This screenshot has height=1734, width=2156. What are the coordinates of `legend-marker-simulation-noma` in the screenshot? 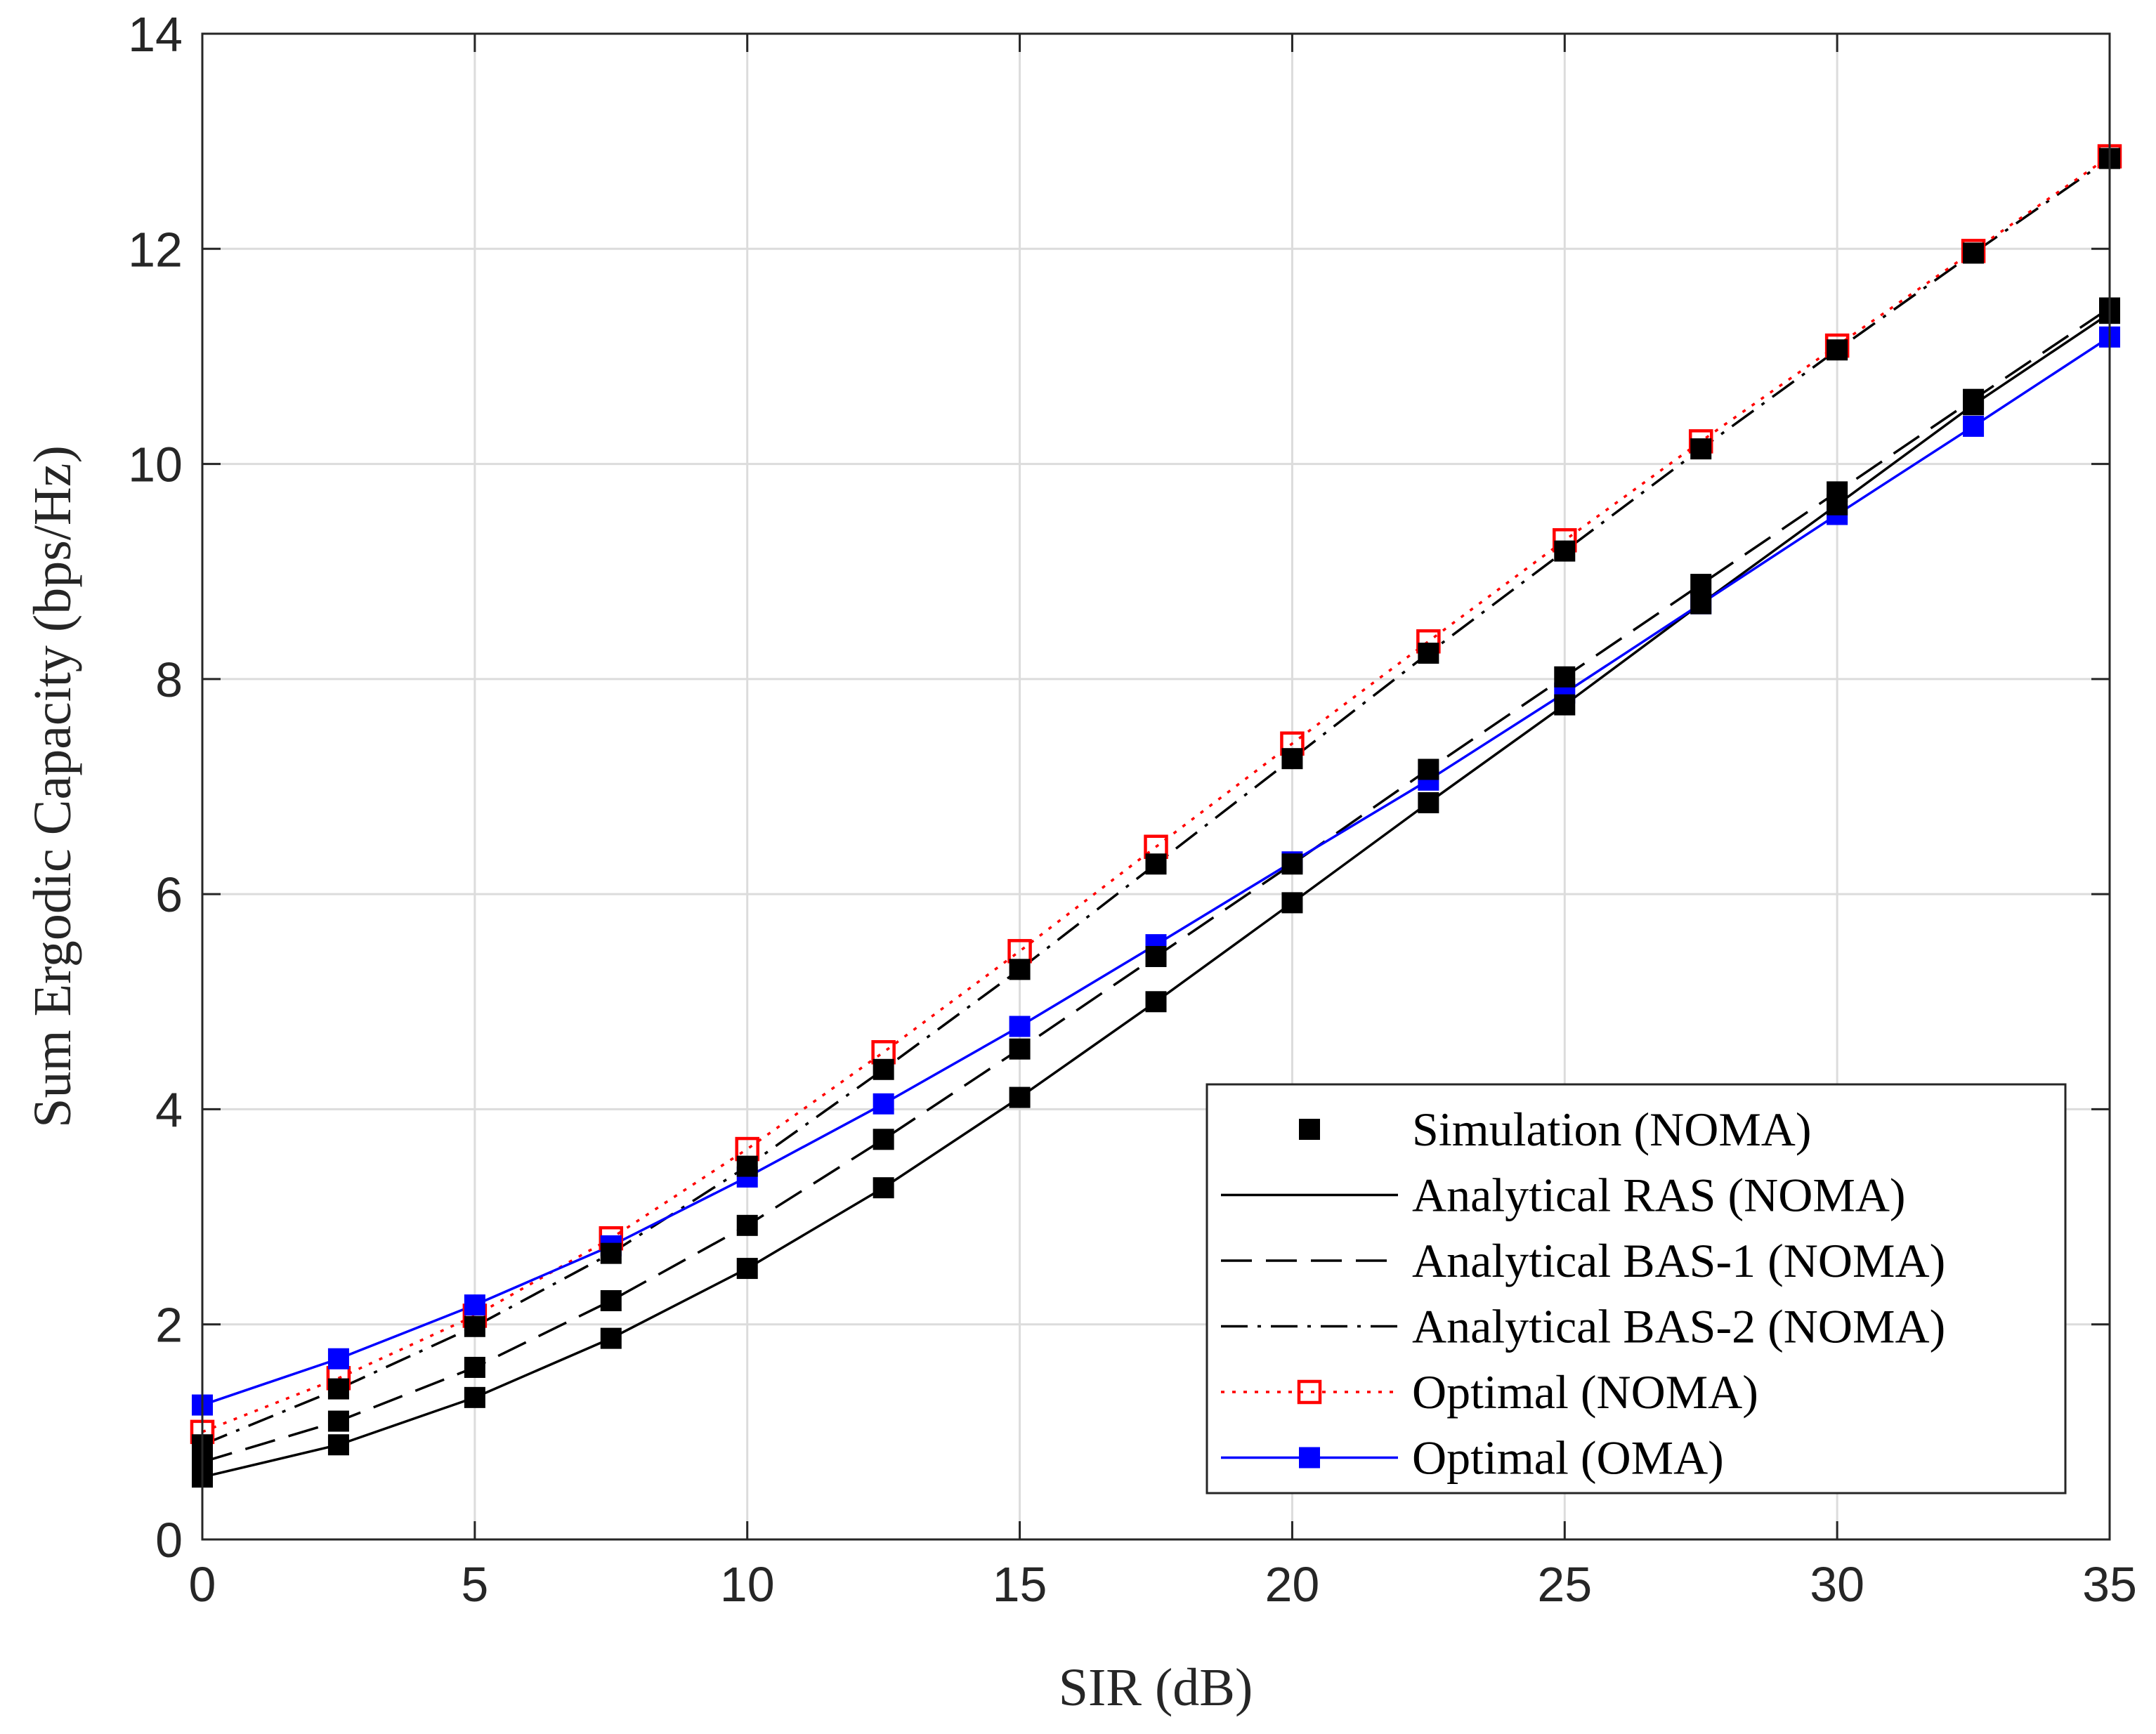 It's located at (1309, 1129).